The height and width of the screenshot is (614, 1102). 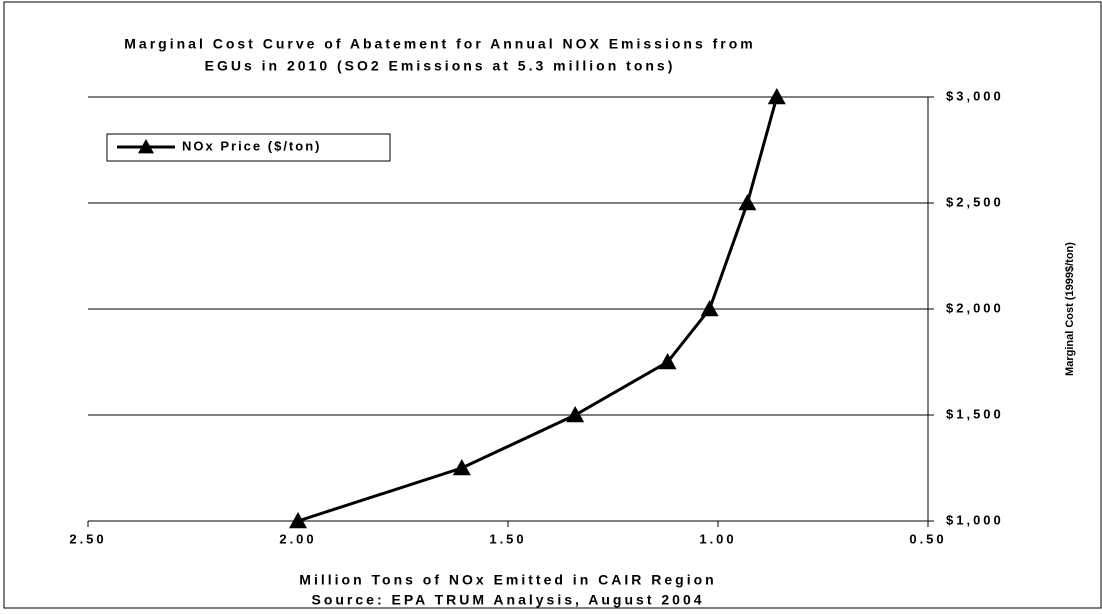 What do you see at coordinates (507, 600) in the screenshot?
I see `source: Source: EPA TRUM Analysis, August 2004` at bounding box center [507, 600].